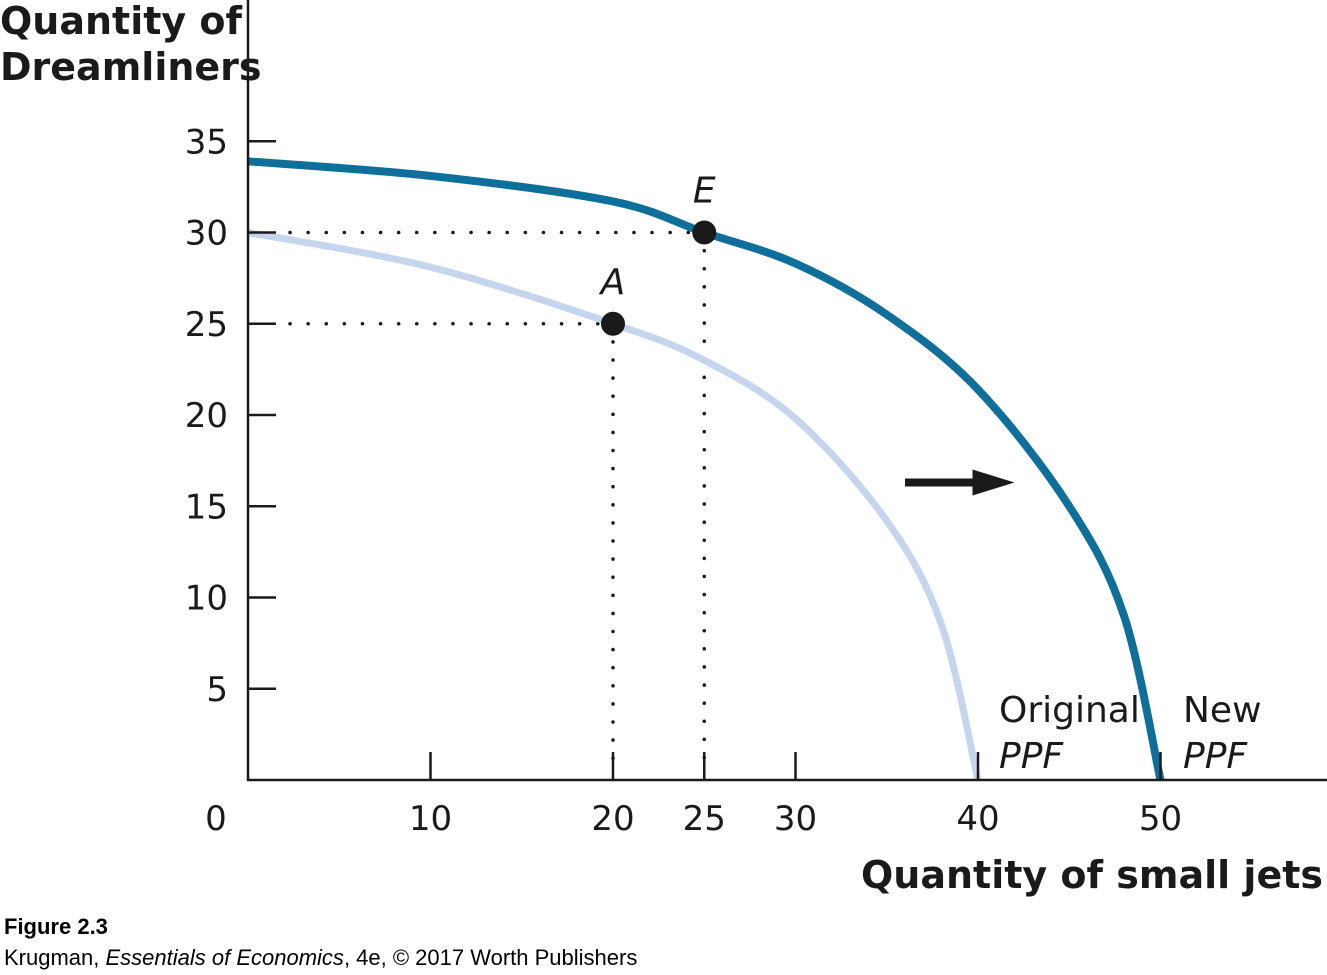 The height and width of the screenshot is (975, 1327). I want to click on y-tick-label: 20, so click(206, 416).